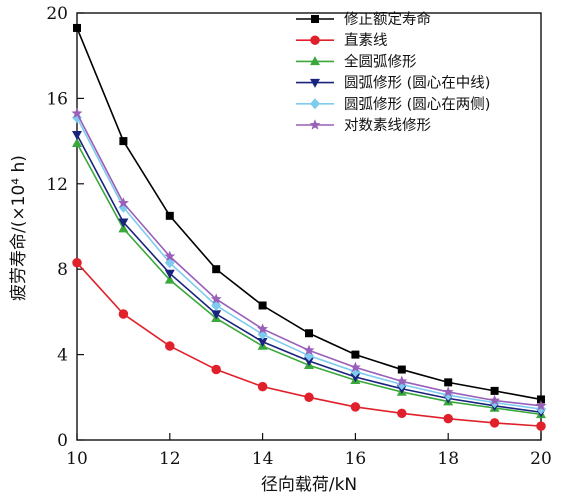 This screenshot has height=500, width=562. Describe the element at coordinates (57, 99) in the screenshot. I see `y-tick-label: 16` at that location.